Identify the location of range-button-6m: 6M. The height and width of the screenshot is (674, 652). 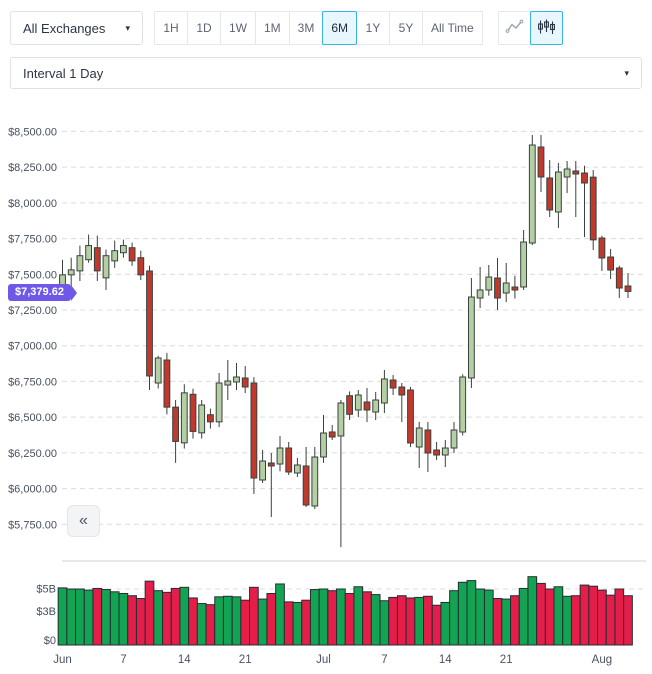
(340, 28).